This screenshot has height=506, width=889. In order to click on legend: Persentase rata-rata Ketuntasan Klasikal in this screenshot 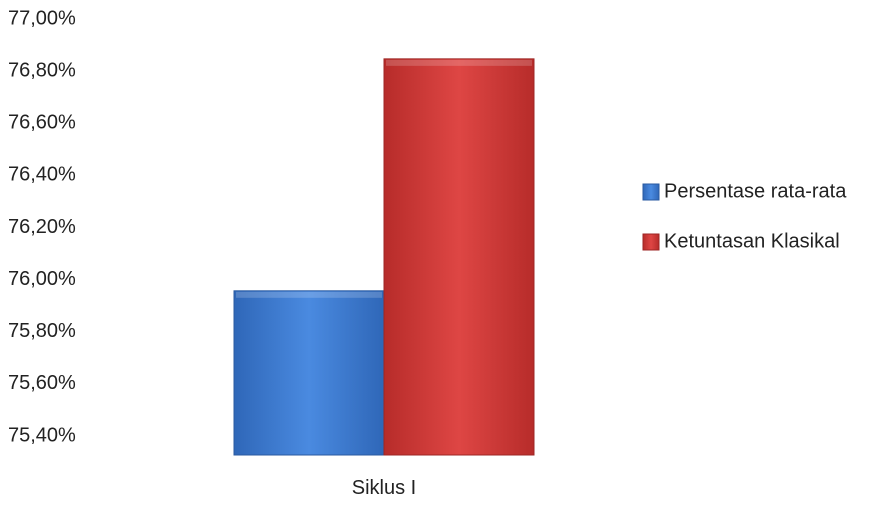, I will do `click(744, 216)`.